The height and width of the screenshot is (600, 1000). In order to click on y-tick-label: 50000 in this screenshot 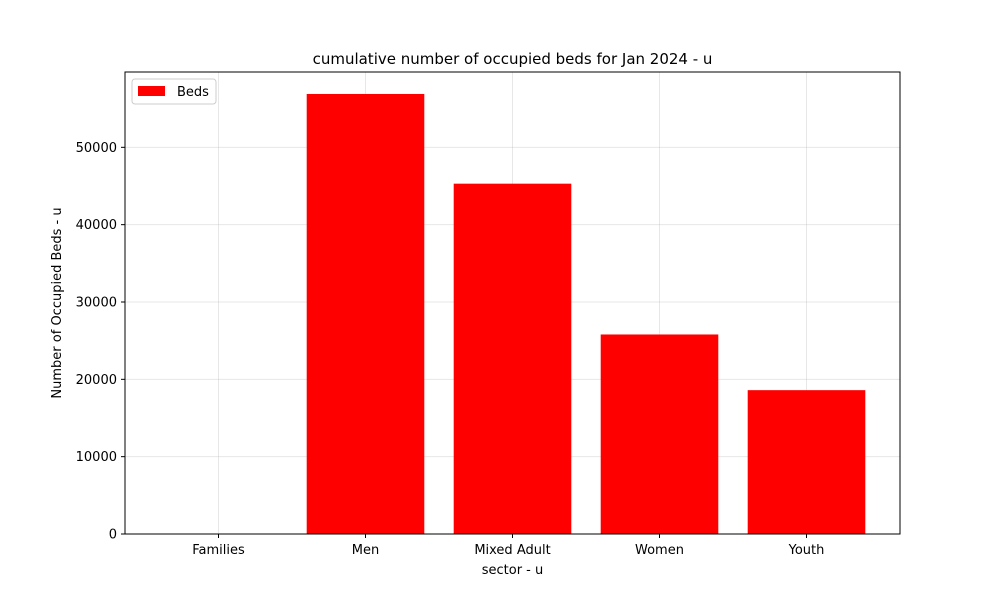, I will do `click(96, 148)`.